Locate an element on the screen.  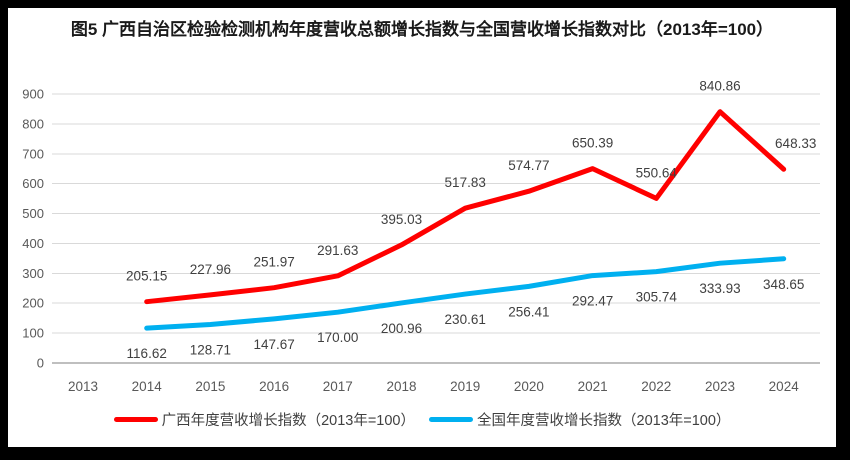
guangxi-data-label: 395.03 is located at coordinates (401, 219).